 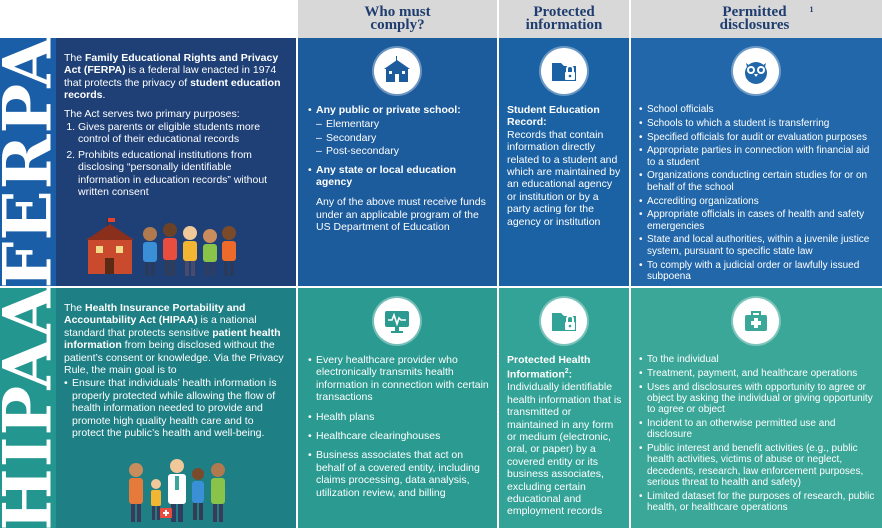 I want to click on school-icon-badge, so click(x=397, y=71).